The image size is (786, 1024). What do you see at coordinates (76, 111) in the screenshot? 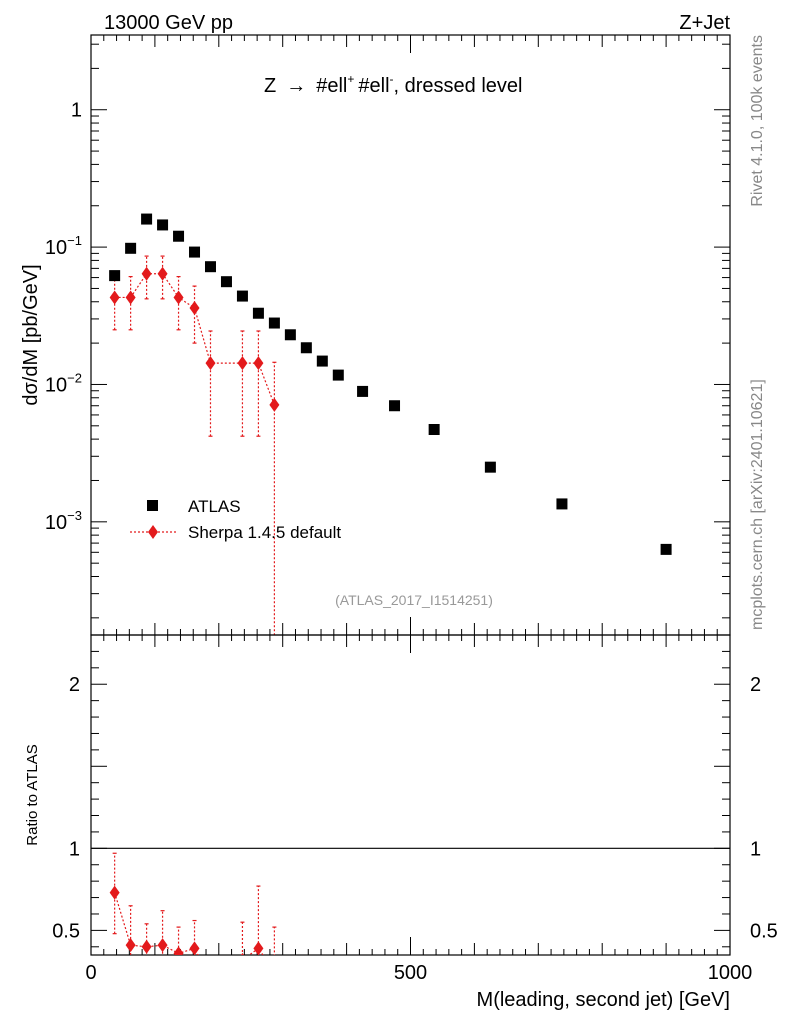
I see `y-tick-label: 1` at bounding box center [76, 111].